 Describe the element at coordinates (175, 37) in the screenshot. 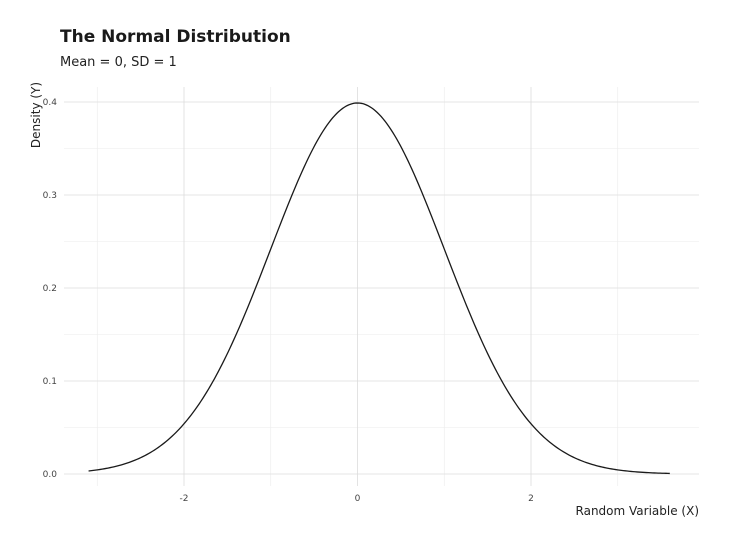

I see `chart-title: The Normal Distribution` at that location.